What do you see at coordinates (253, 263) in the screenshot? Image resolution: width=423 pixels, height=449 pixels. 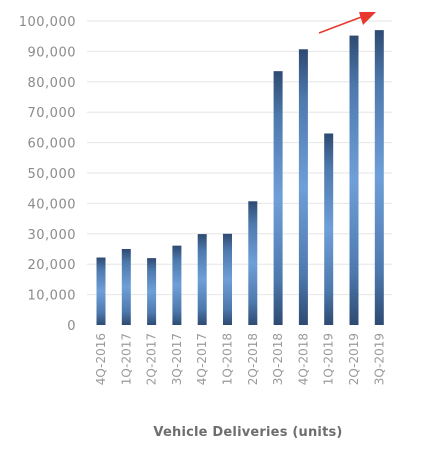 I see `bar-2q-2018` at bounding box center [253, 263].